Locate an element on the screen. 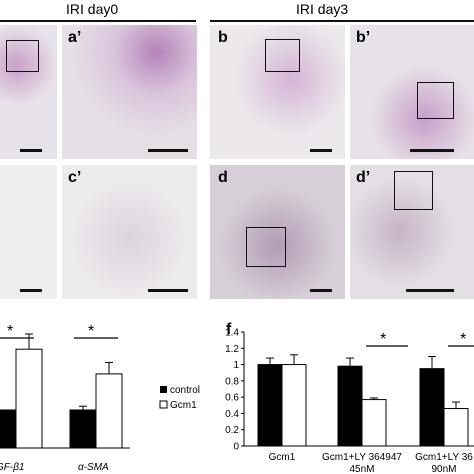 This screenshot has width=474, height=474. xtick-label-f: Gcm1 is located at coordinates (282, 457).